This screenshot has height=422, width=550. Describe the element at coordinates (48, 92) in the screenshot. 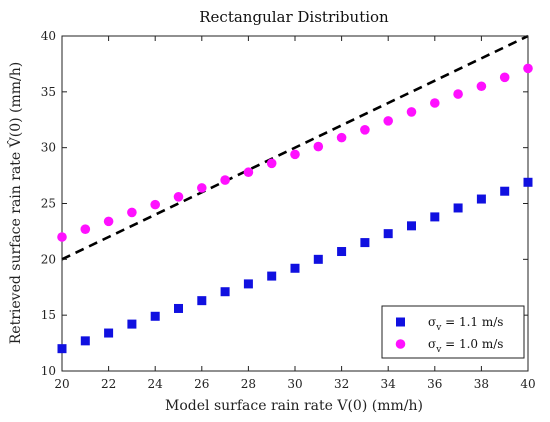

I see `y-tick-label: 35` at that location.